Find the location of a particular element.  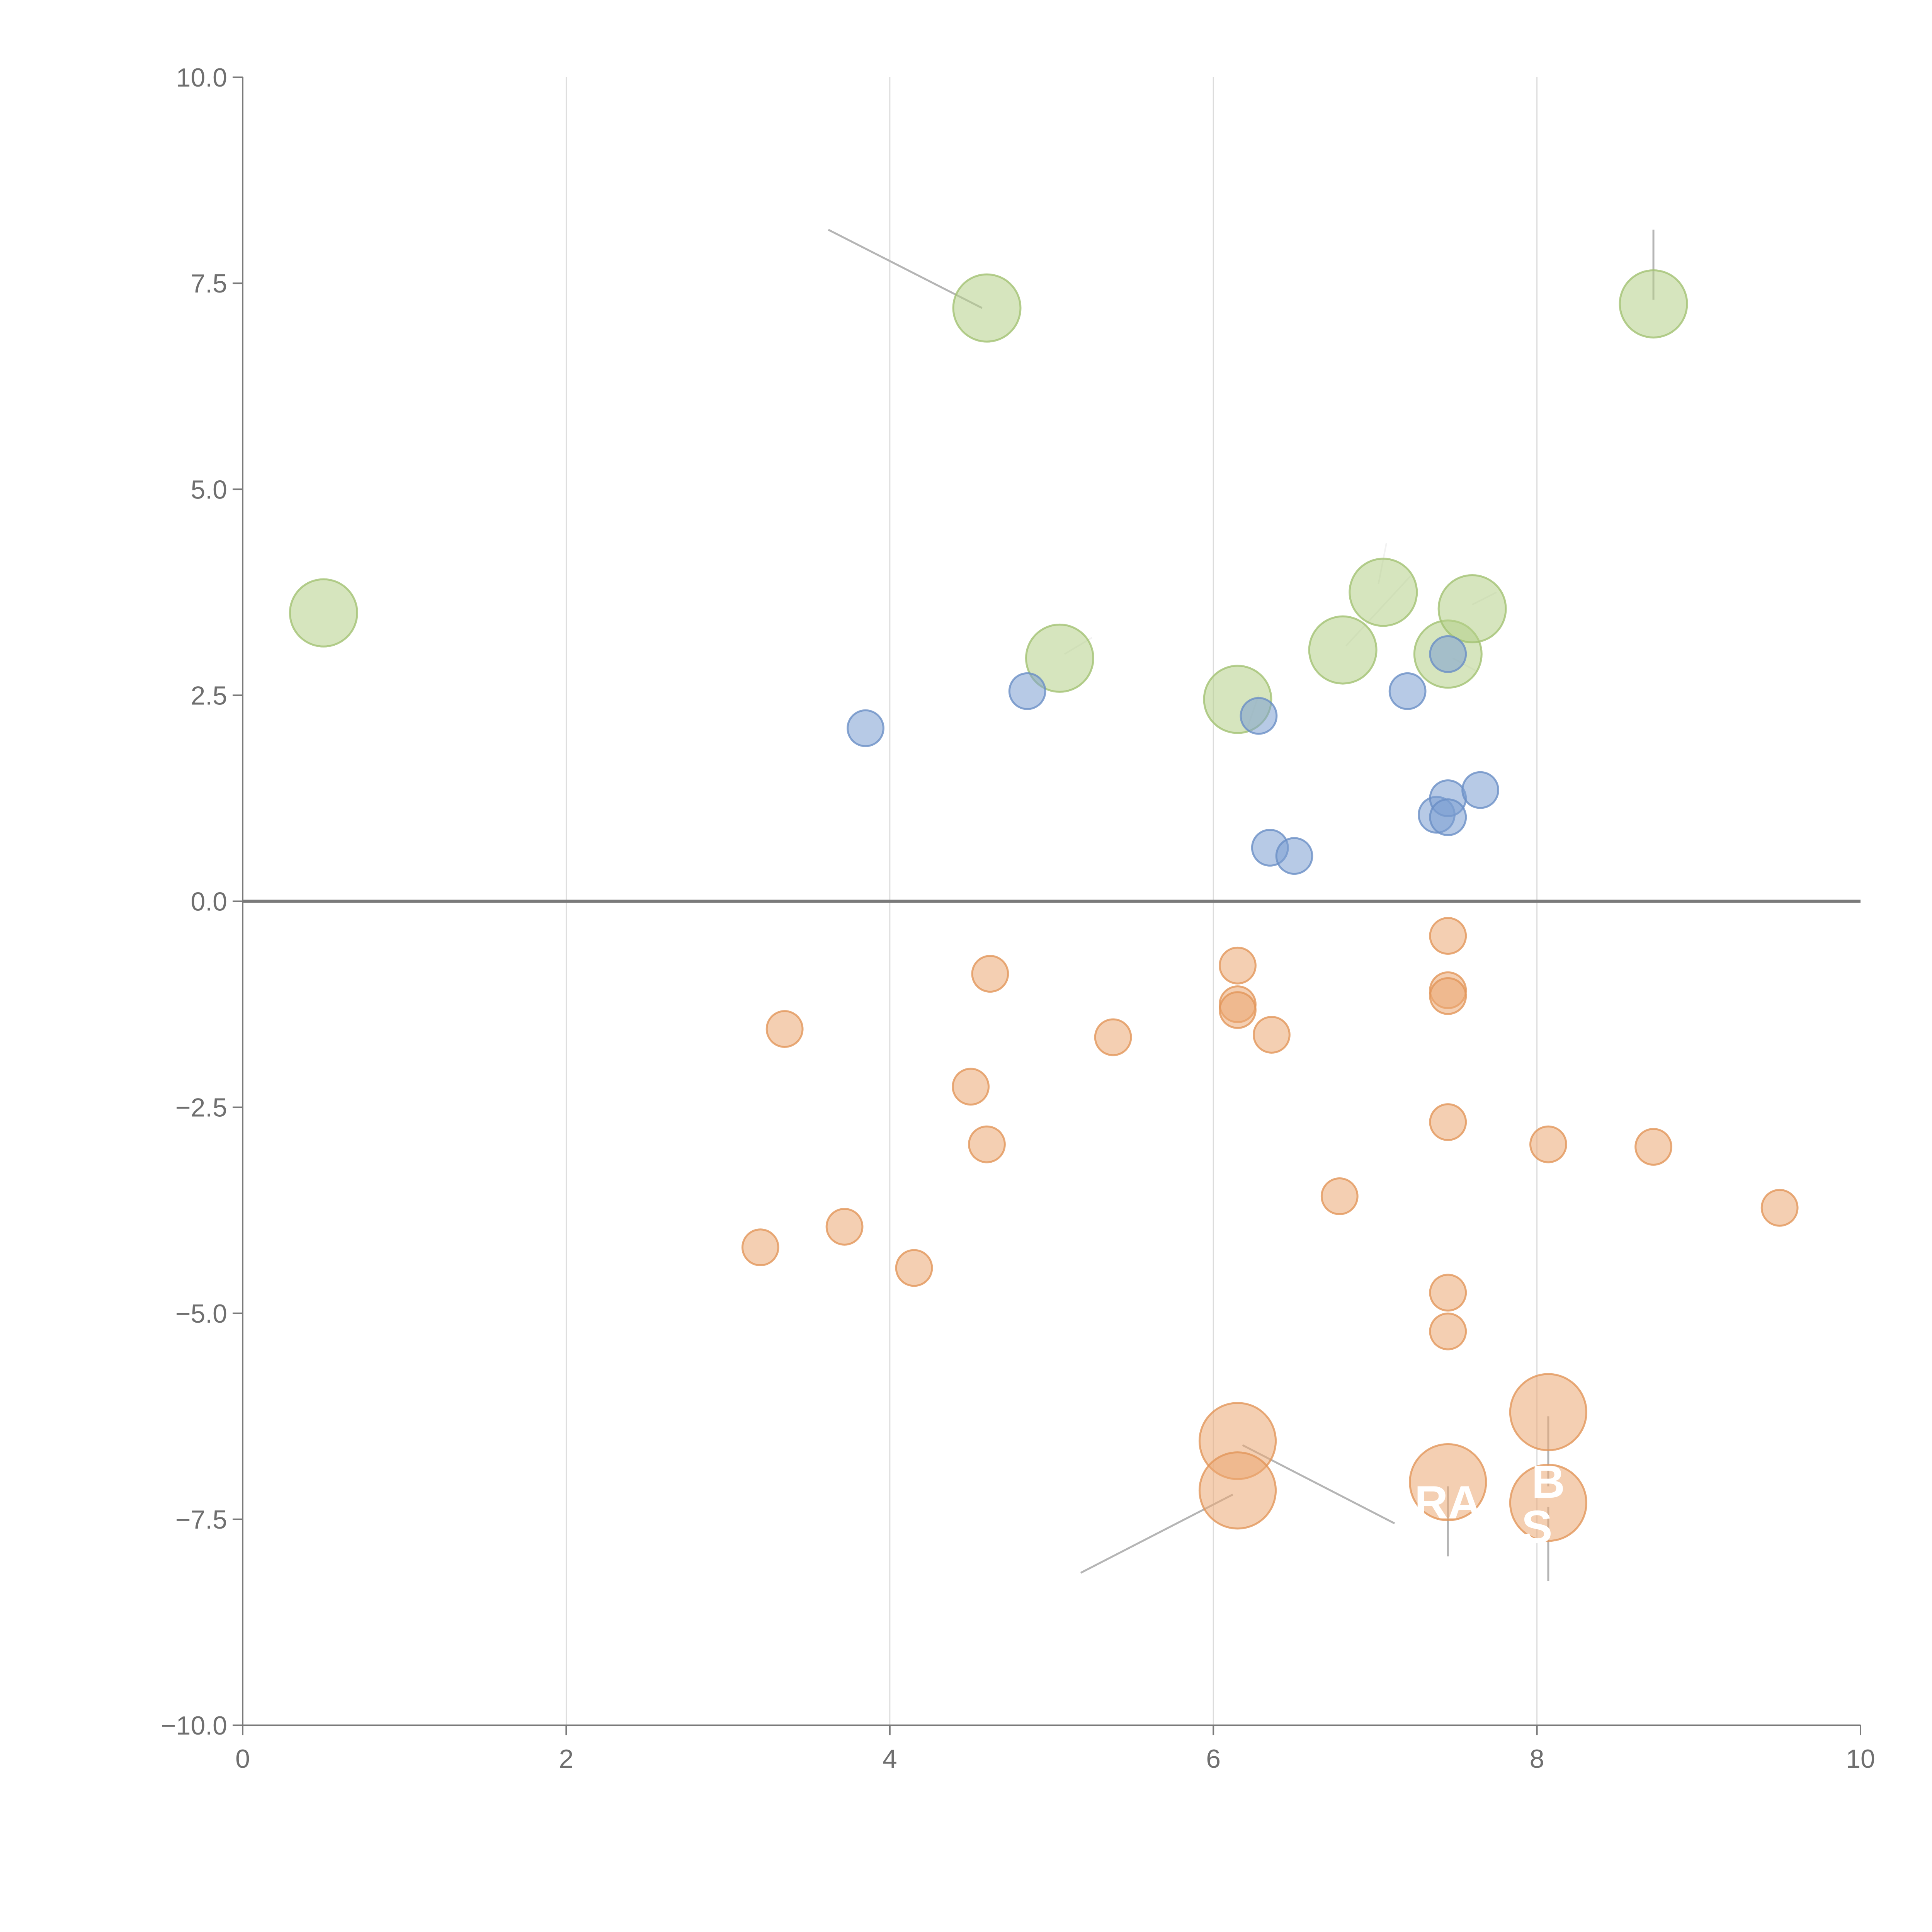

y-tick-label: 5.0 is located at coordinates (209, 489).